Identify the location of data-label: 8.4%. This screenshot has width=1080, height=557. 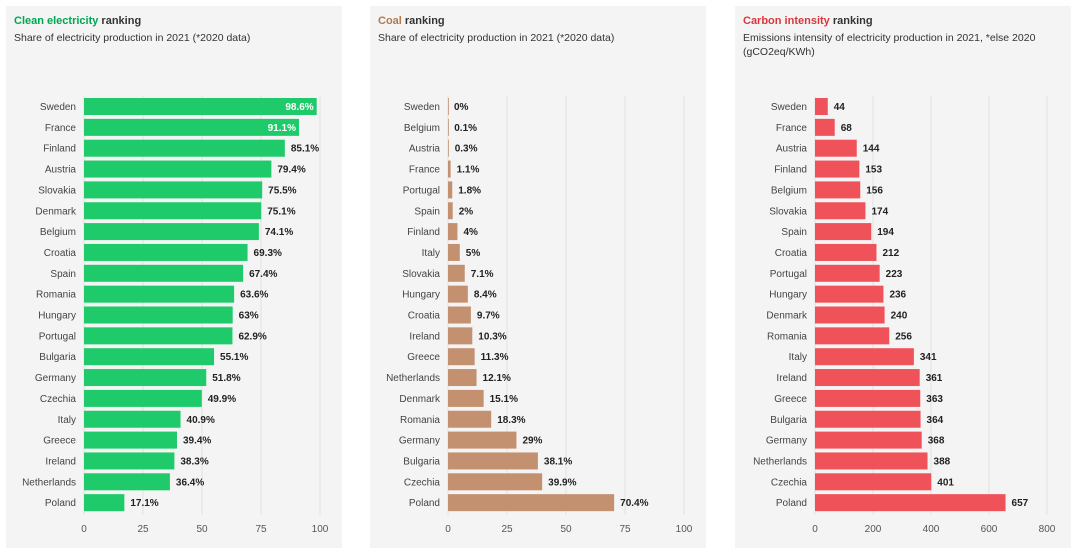
(485, 295).